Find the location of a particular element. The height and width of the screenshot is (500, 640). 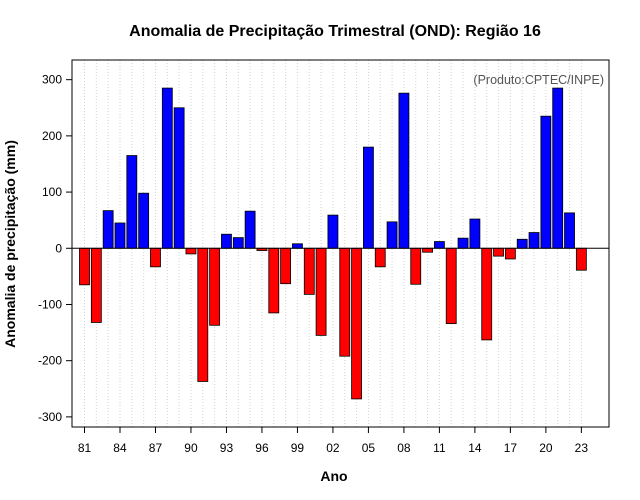

x-axis: 81 84 87 90 93 96 99 02 05 08 11 14 17 20 23 is located at coordinates (333, 441).